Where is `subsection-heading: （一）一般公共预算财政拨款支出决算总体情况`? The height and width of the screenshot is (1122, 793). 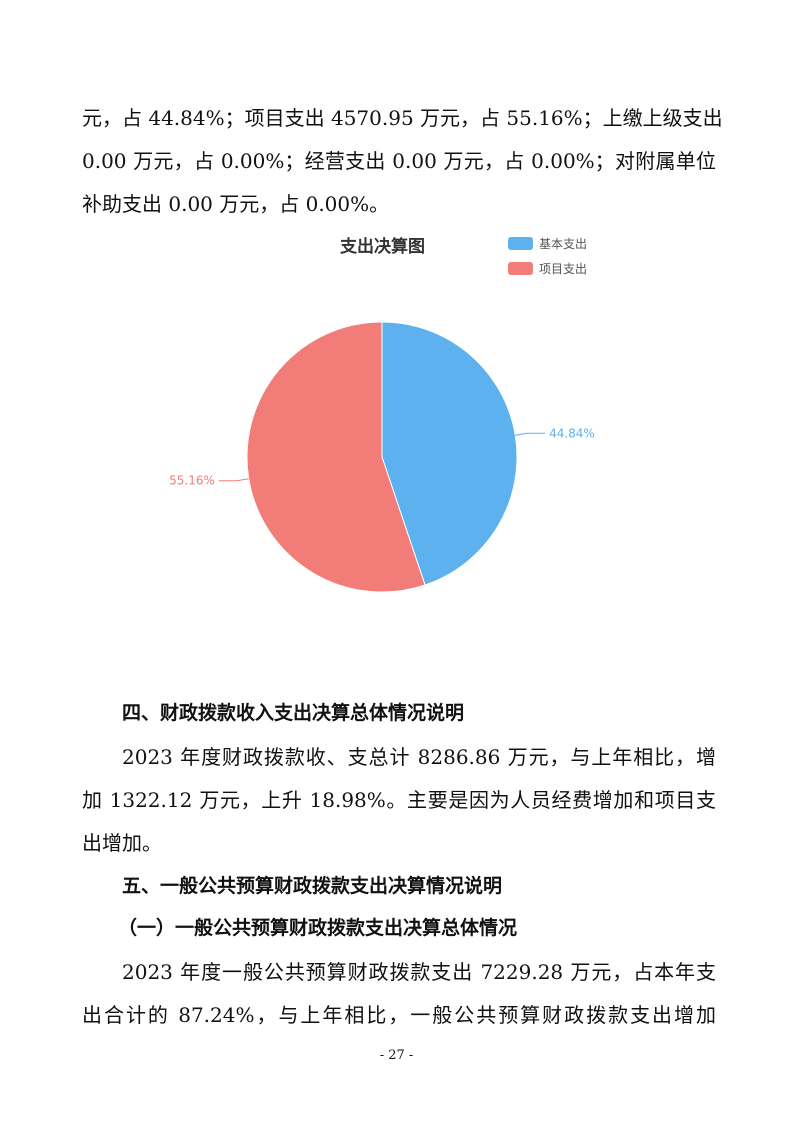 subsection-heading: （一）一般公共预算财政拨款支出决算总体情况 is located at coordinates (318, 928).